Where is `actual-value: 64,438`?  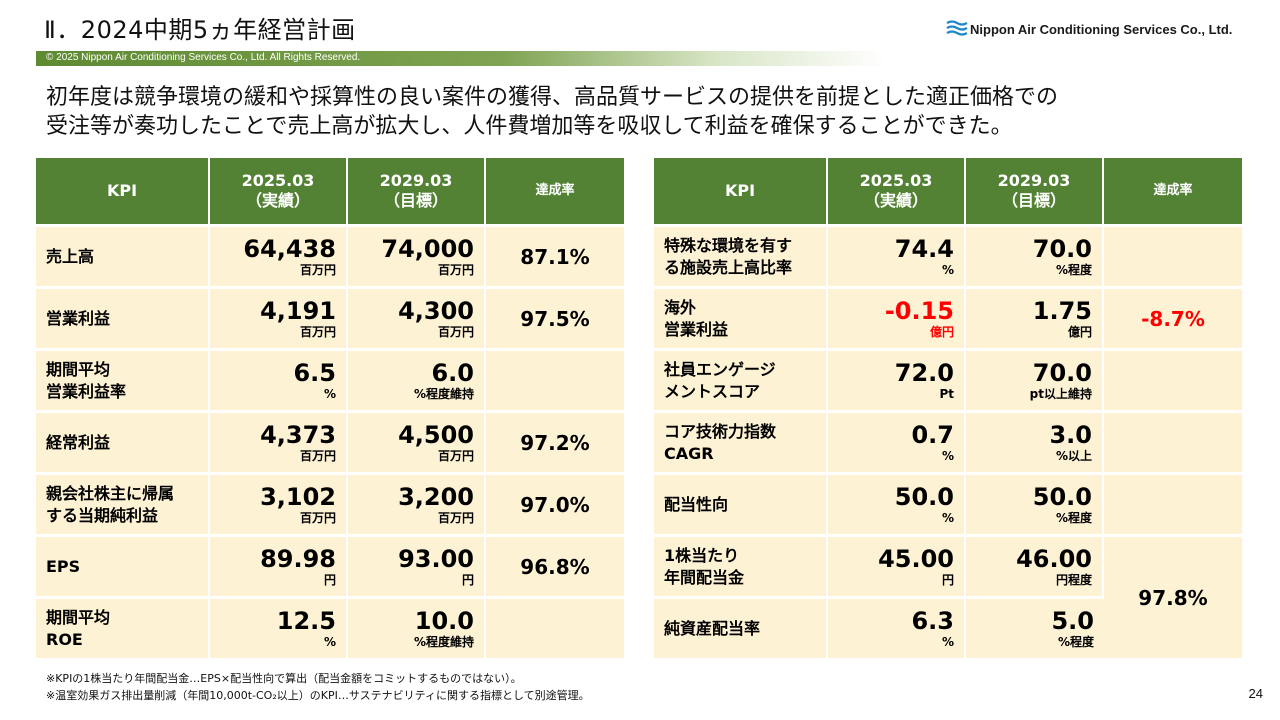 actual-value: 64,438 is located at coordinates (289, 248).